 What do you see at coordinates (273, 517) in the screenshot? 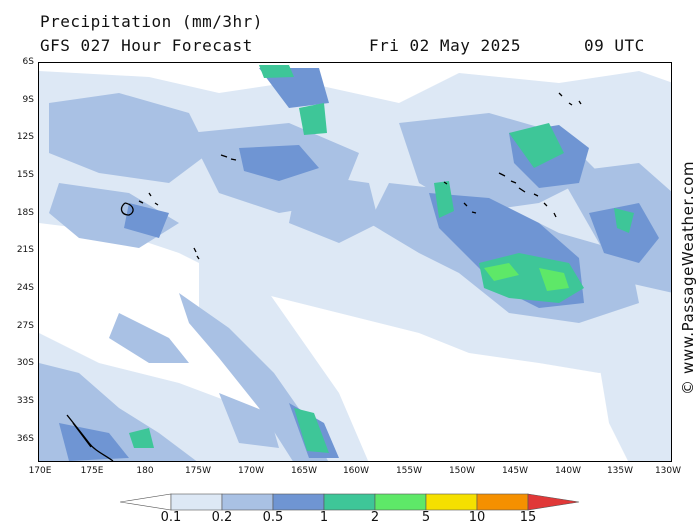
I see `legend-label: 0.5` at bounding box center [273, 517].